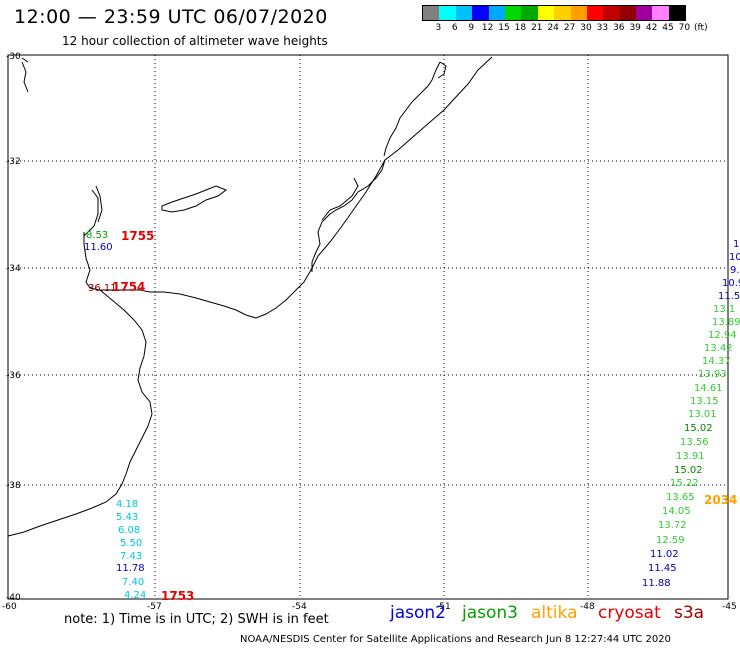 The width and height of the screenshot is (740, 650). I want to click on wave-height-value: 36.11, so click(102, 288).